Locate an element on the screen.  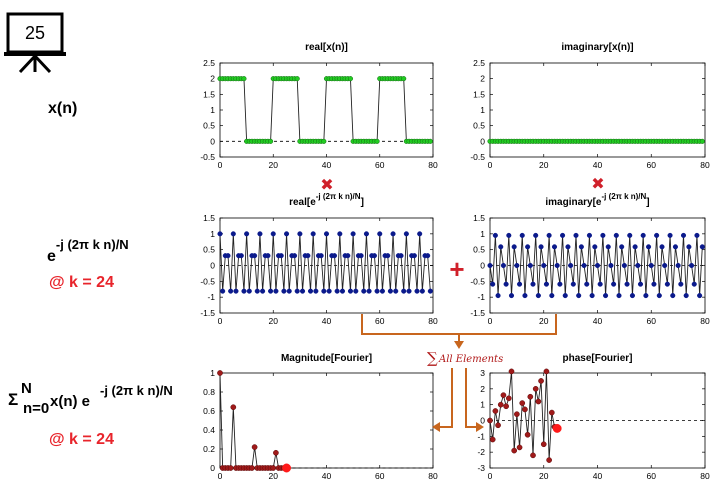
y-tick-label: 3 is located at coordinates (482, 373).